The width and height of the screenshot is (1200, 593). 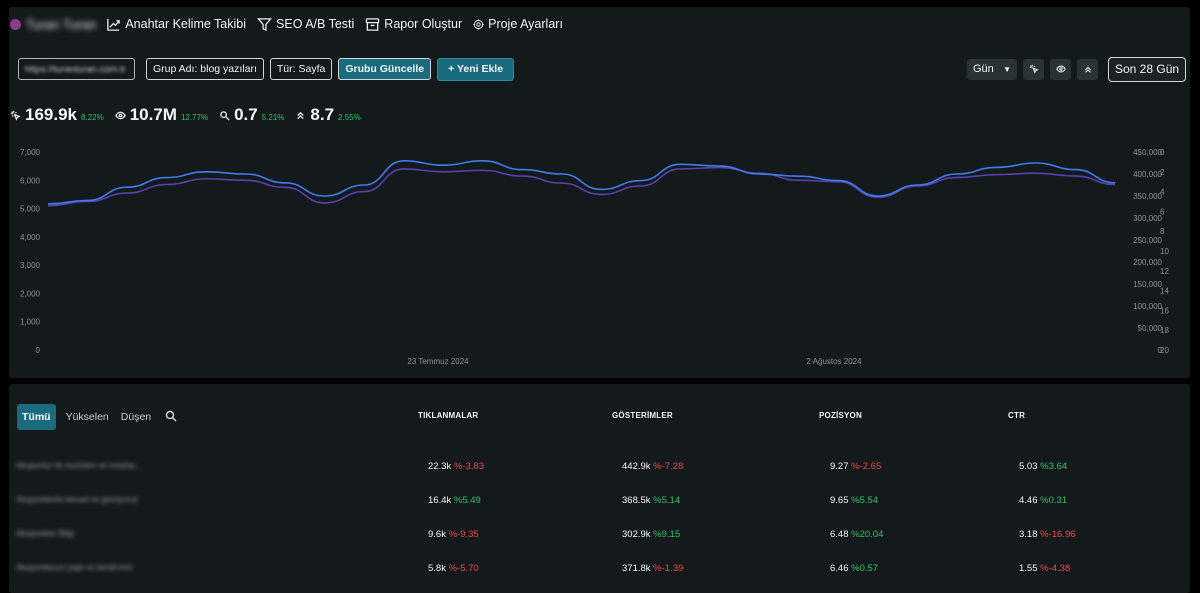 I want to click on cell-value: 5.8k, so click(x=437, y=568).